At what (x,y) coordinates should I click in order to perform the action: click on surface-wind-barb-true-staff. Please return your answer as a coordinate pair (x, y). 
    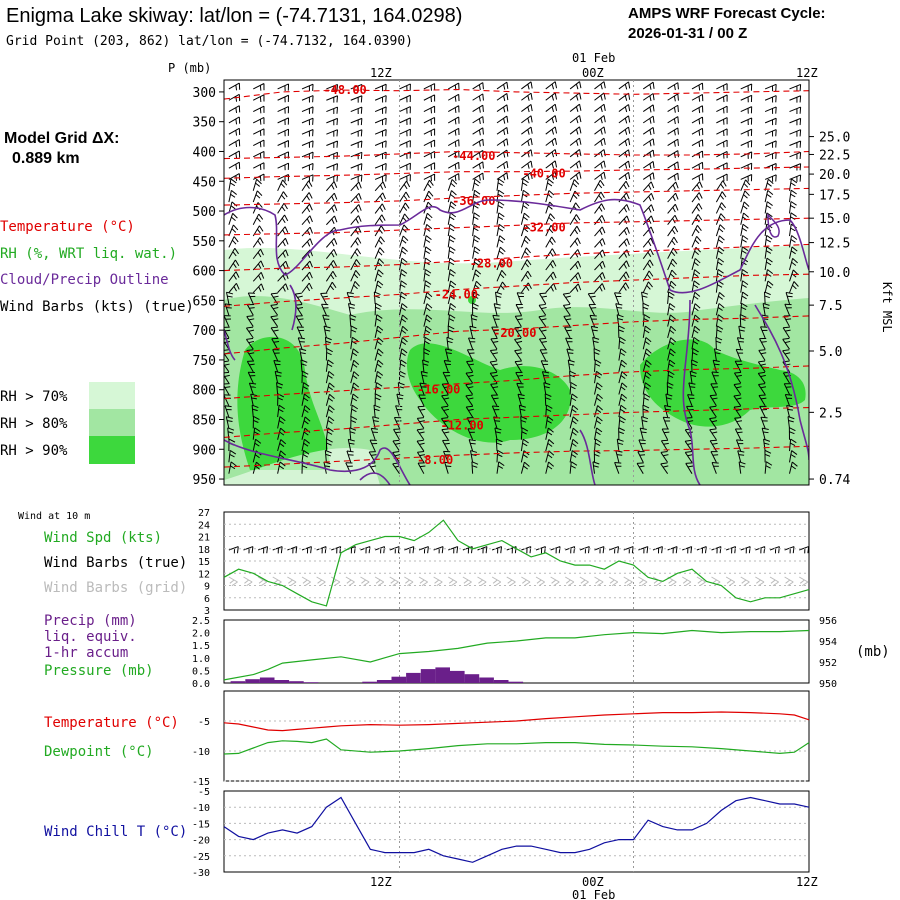
    Looking at the image, I should click on (701, 548).